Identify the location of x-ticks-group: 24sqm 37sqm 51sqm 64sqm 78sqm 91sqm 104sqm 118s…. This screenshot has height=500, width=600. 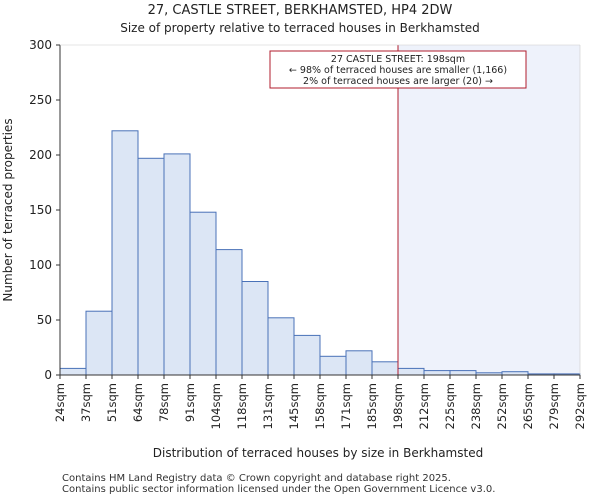
(320, 402).